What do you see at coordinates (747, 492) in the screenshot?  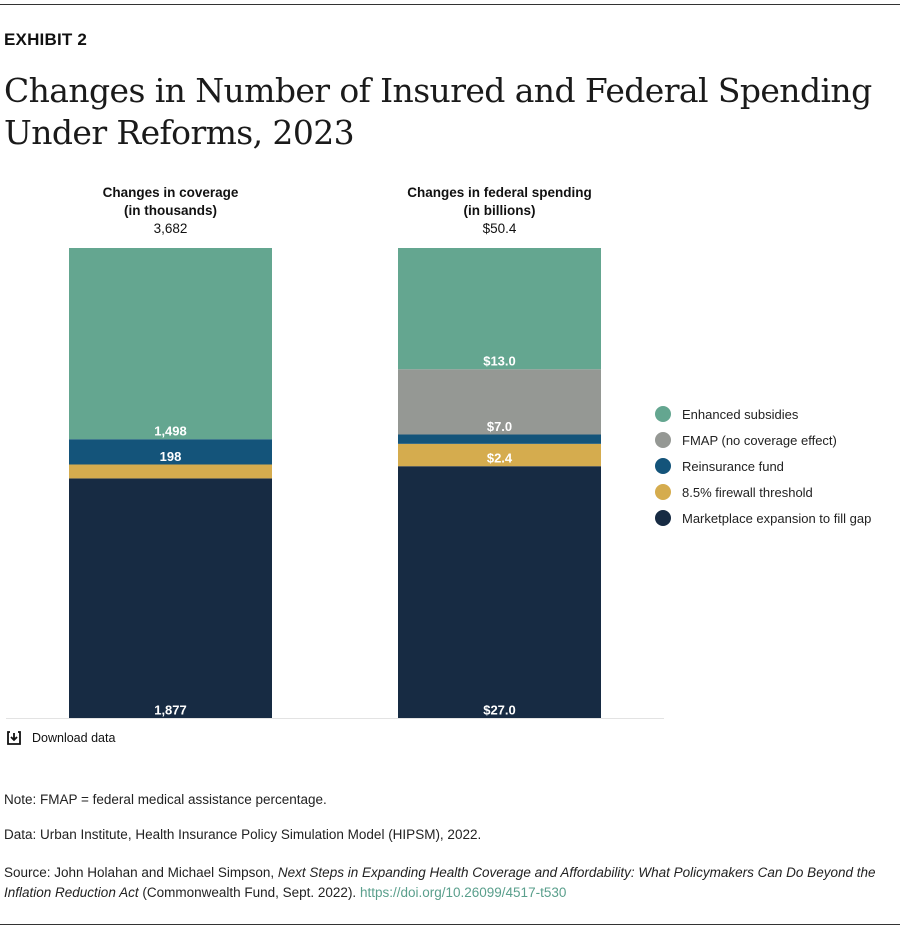 I see `legend-label: 8.5% firewall threshold` at bounding box center [747, 492].